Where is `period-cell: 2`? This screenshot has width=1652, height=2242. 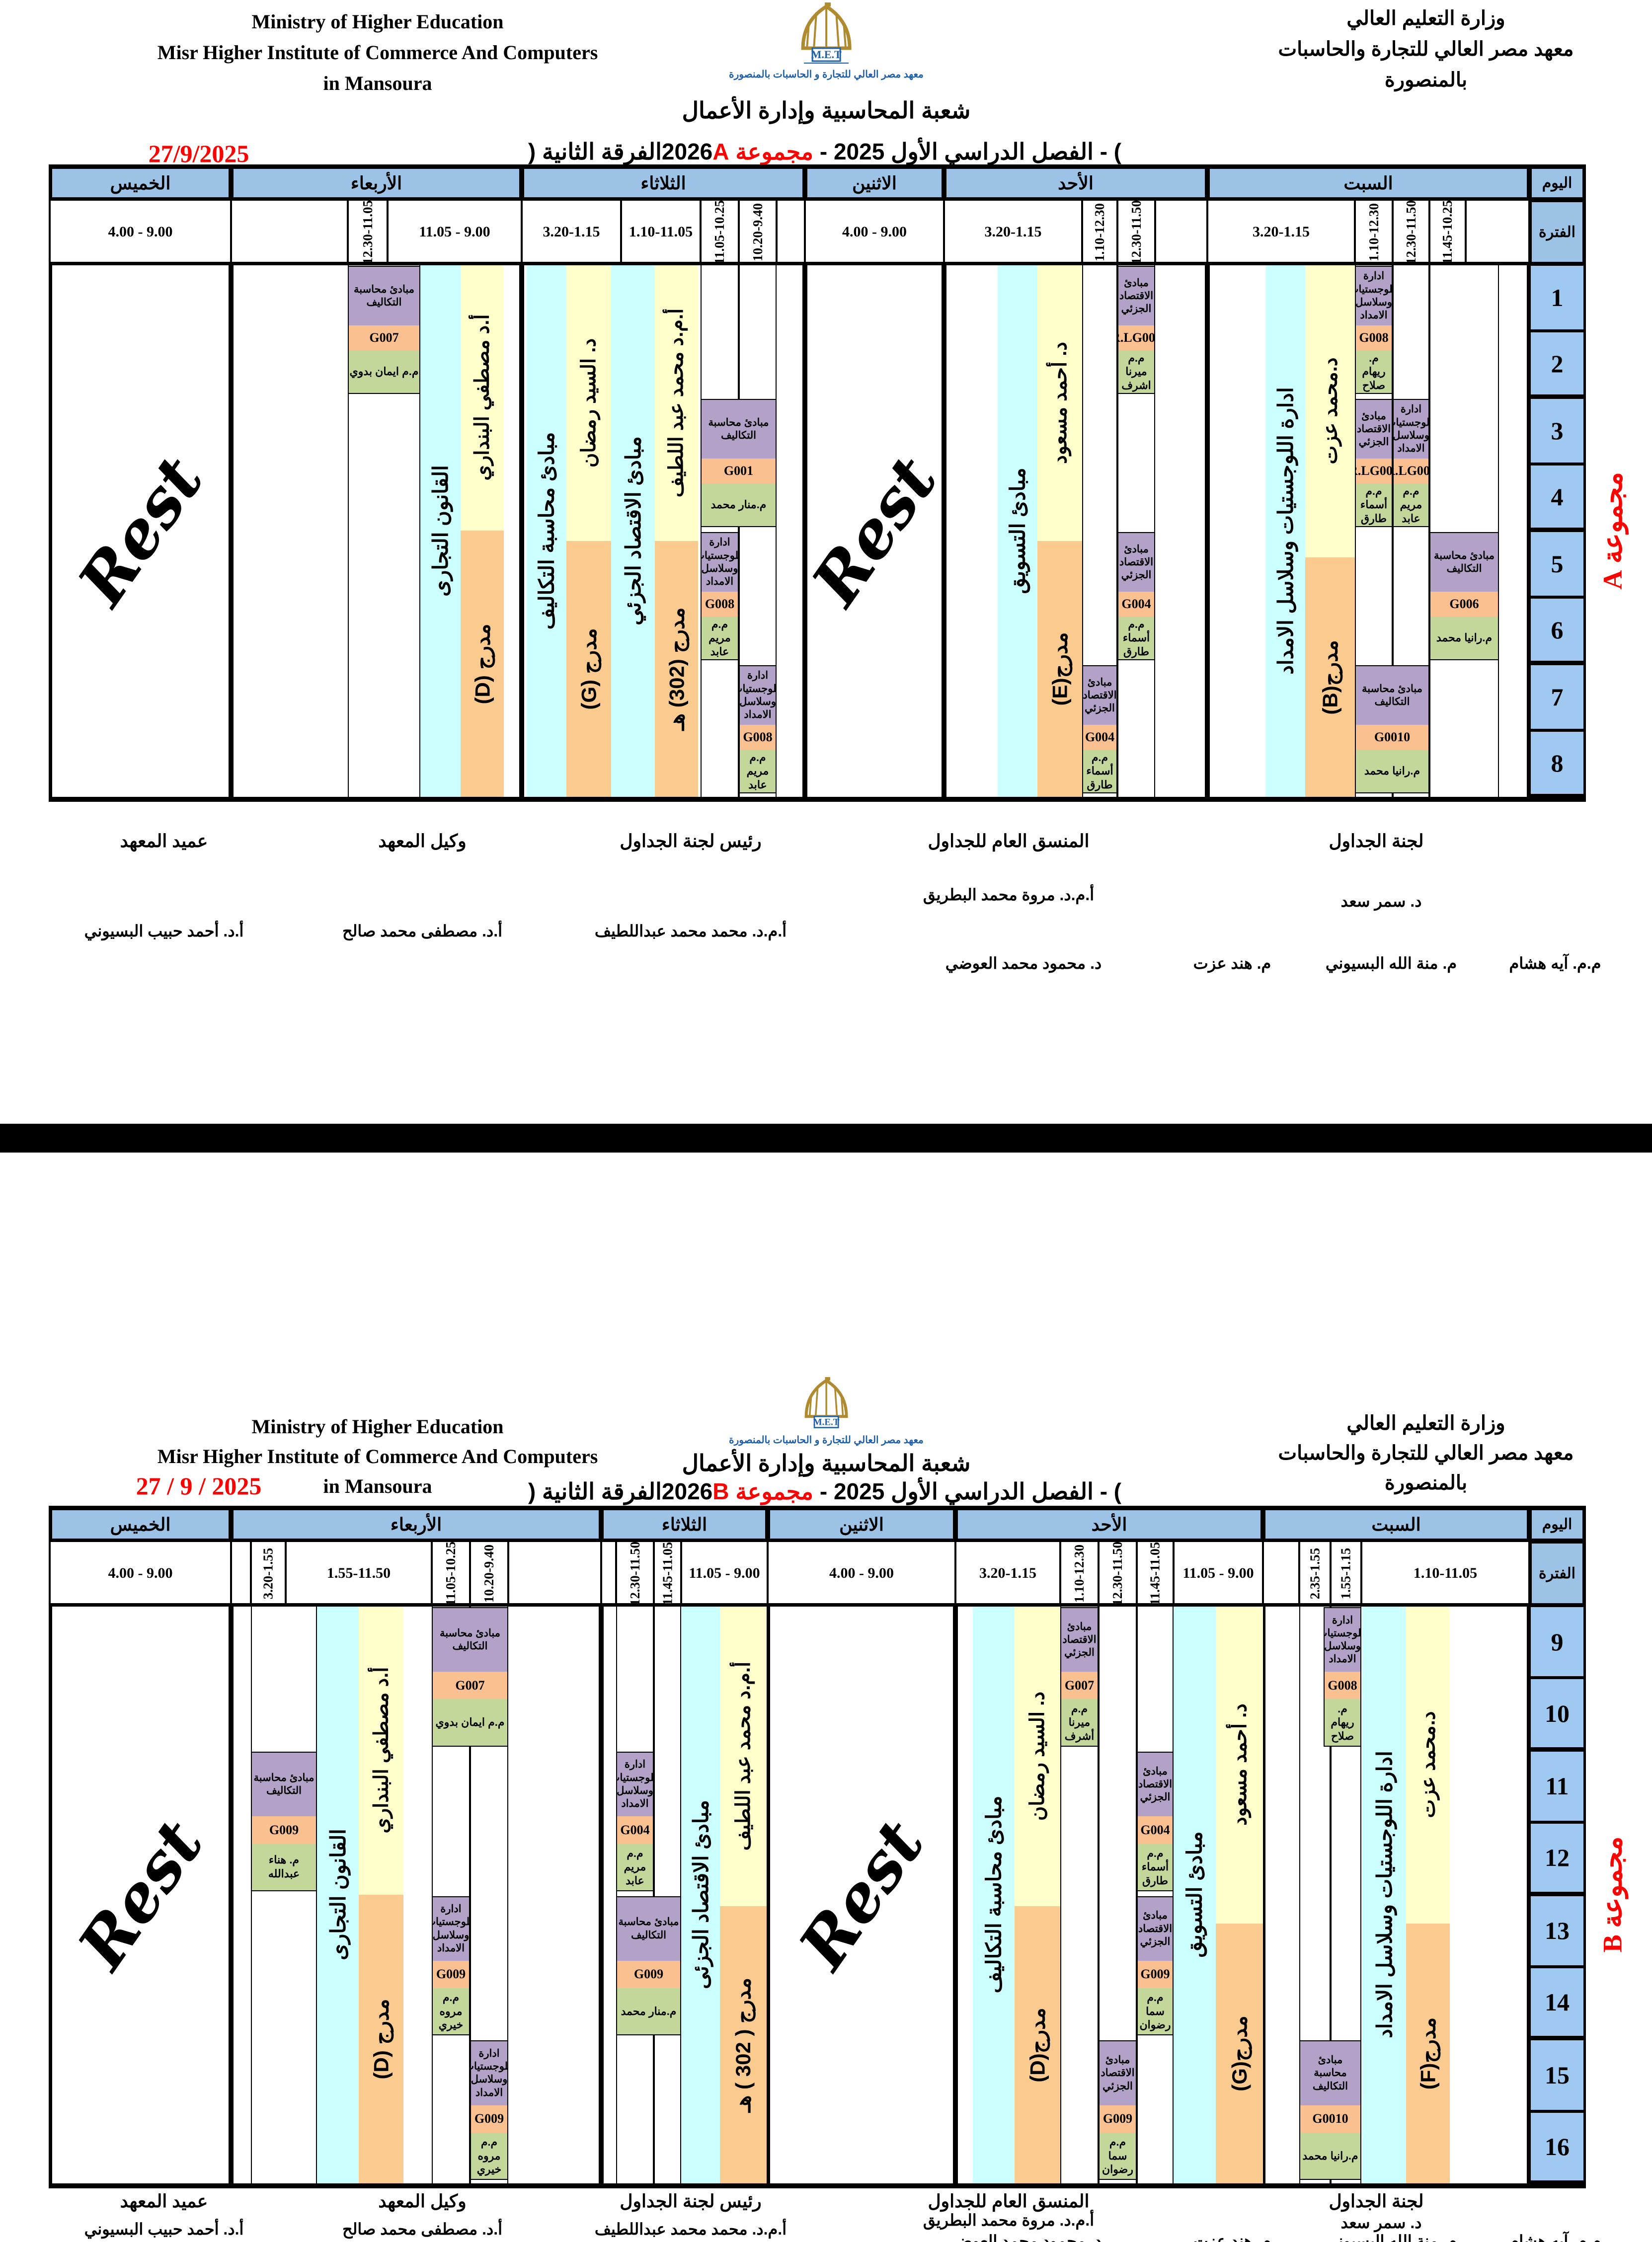
period-cell: 2 is located at coordinates (1557, 364).